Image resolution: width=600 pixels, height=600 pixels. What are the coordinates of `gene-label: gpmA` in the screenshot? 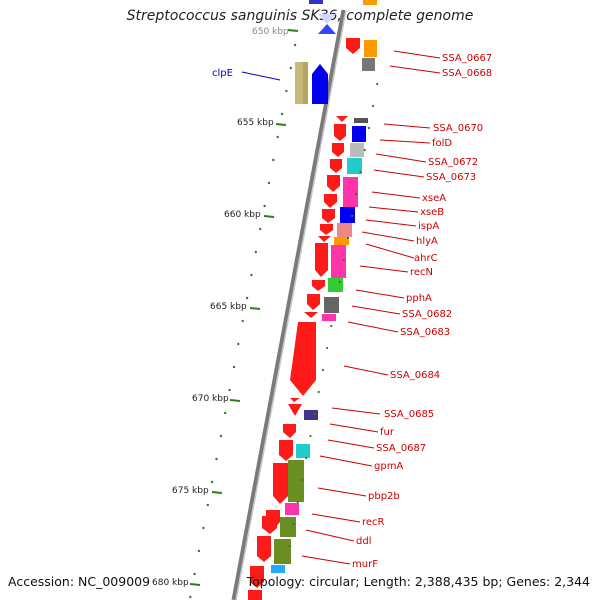 It's located at (388, 466).